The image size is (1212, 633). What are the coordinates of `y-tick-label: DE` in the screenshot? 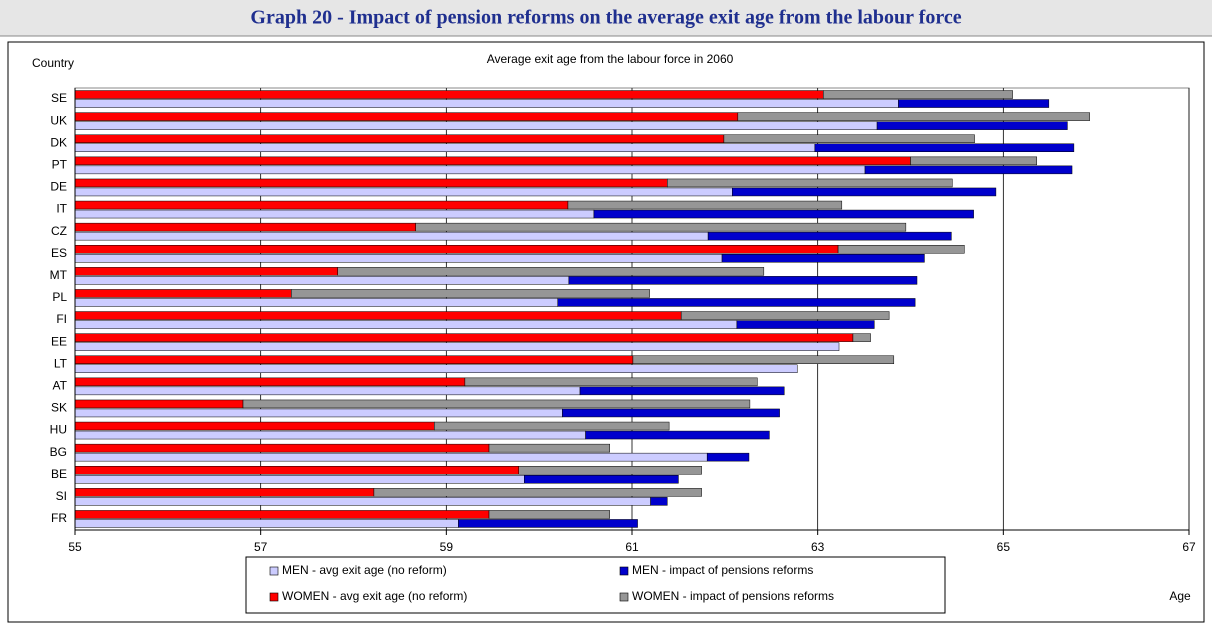 It's located at (58, 187).